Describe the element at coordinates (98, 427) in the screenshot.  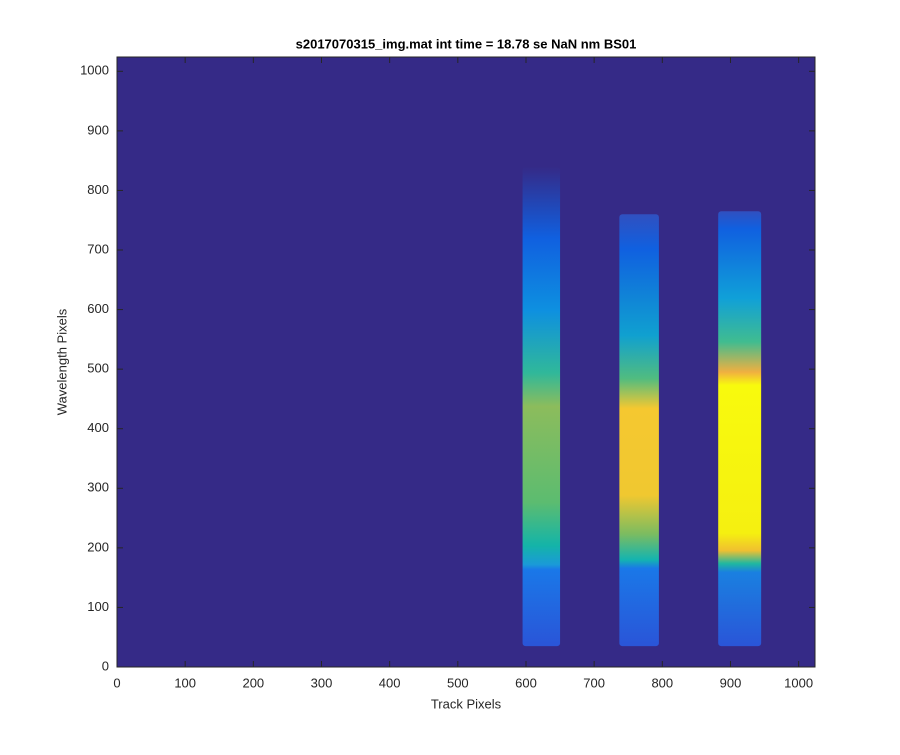
I see `y-tick-label: 400` at that location.